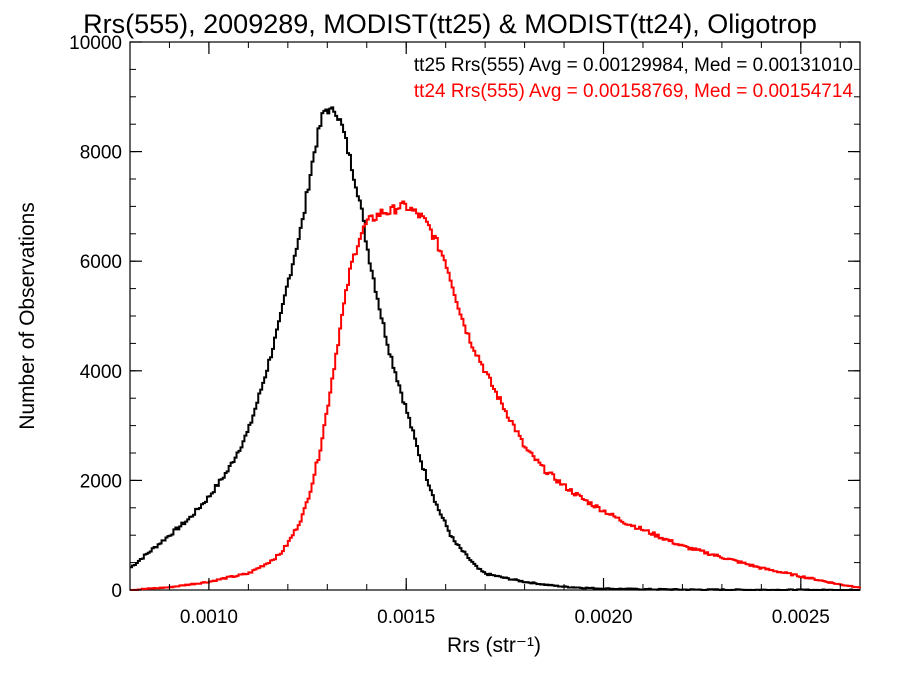 Image resolution: width=900 pixels, height=675 pixels. I want to click on x-axis-label: Rrs (str⁻¹), so click(494, 645).